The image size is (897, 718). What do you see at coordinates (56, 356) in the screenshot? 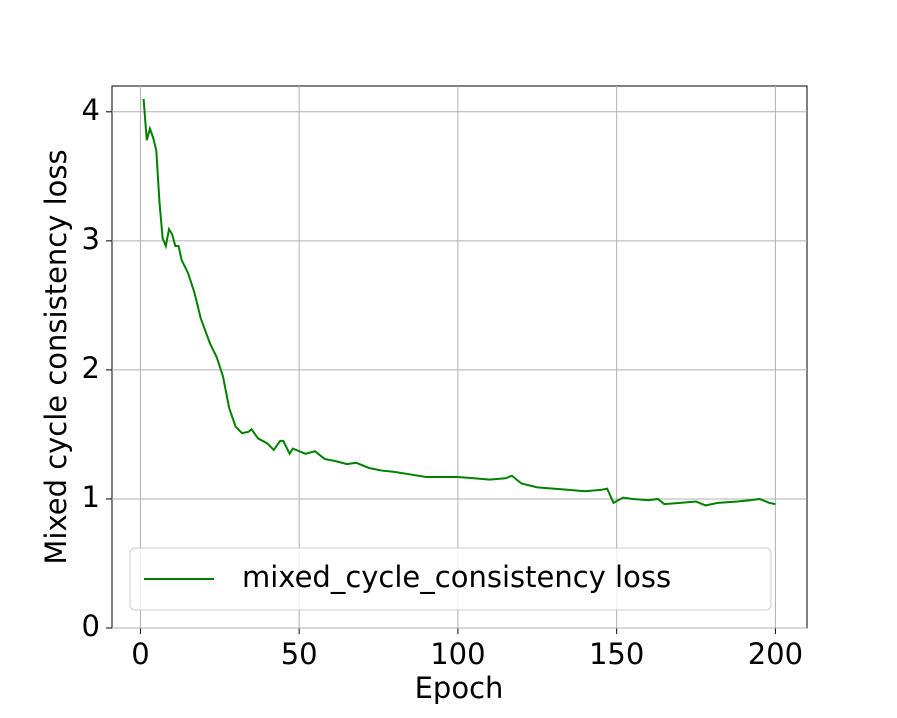
I see `y-axis-label: Mixed cycle consistency loss` at bounding box center [56, 356].